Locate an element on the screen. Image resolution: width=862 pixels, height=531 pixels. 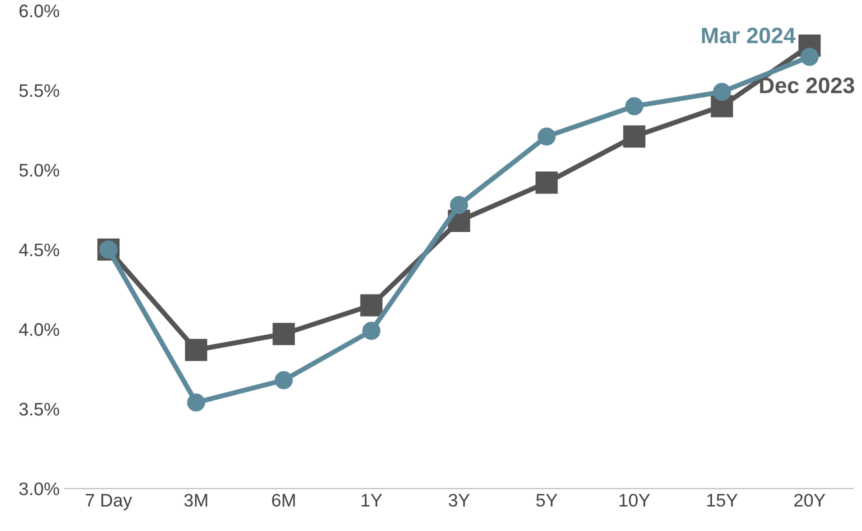
x-tick-label: 6M is located at coordinates (283, 500).